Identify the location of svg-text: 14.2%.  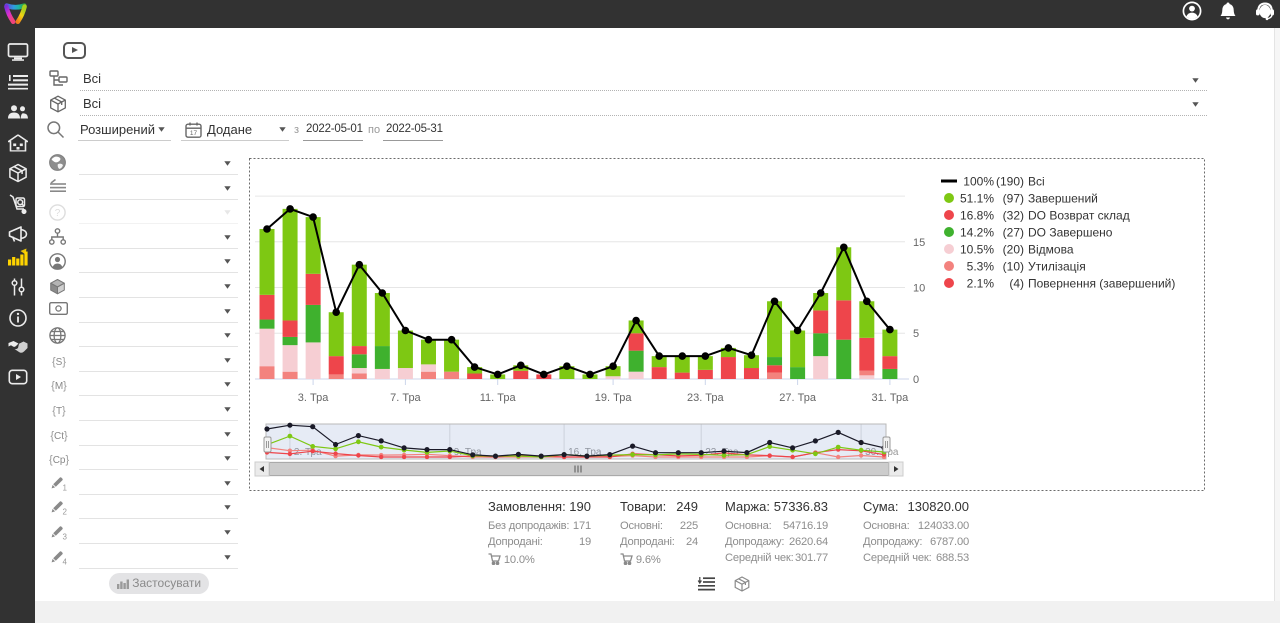
(977, 233).